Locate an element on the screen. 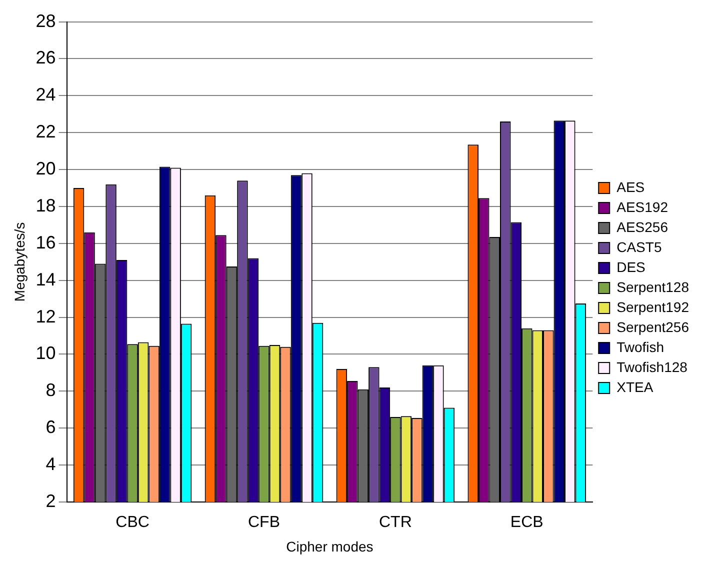 This screenshot has height=568, width=711. y-tick-label: 14 is located at coordinates (46, 279).